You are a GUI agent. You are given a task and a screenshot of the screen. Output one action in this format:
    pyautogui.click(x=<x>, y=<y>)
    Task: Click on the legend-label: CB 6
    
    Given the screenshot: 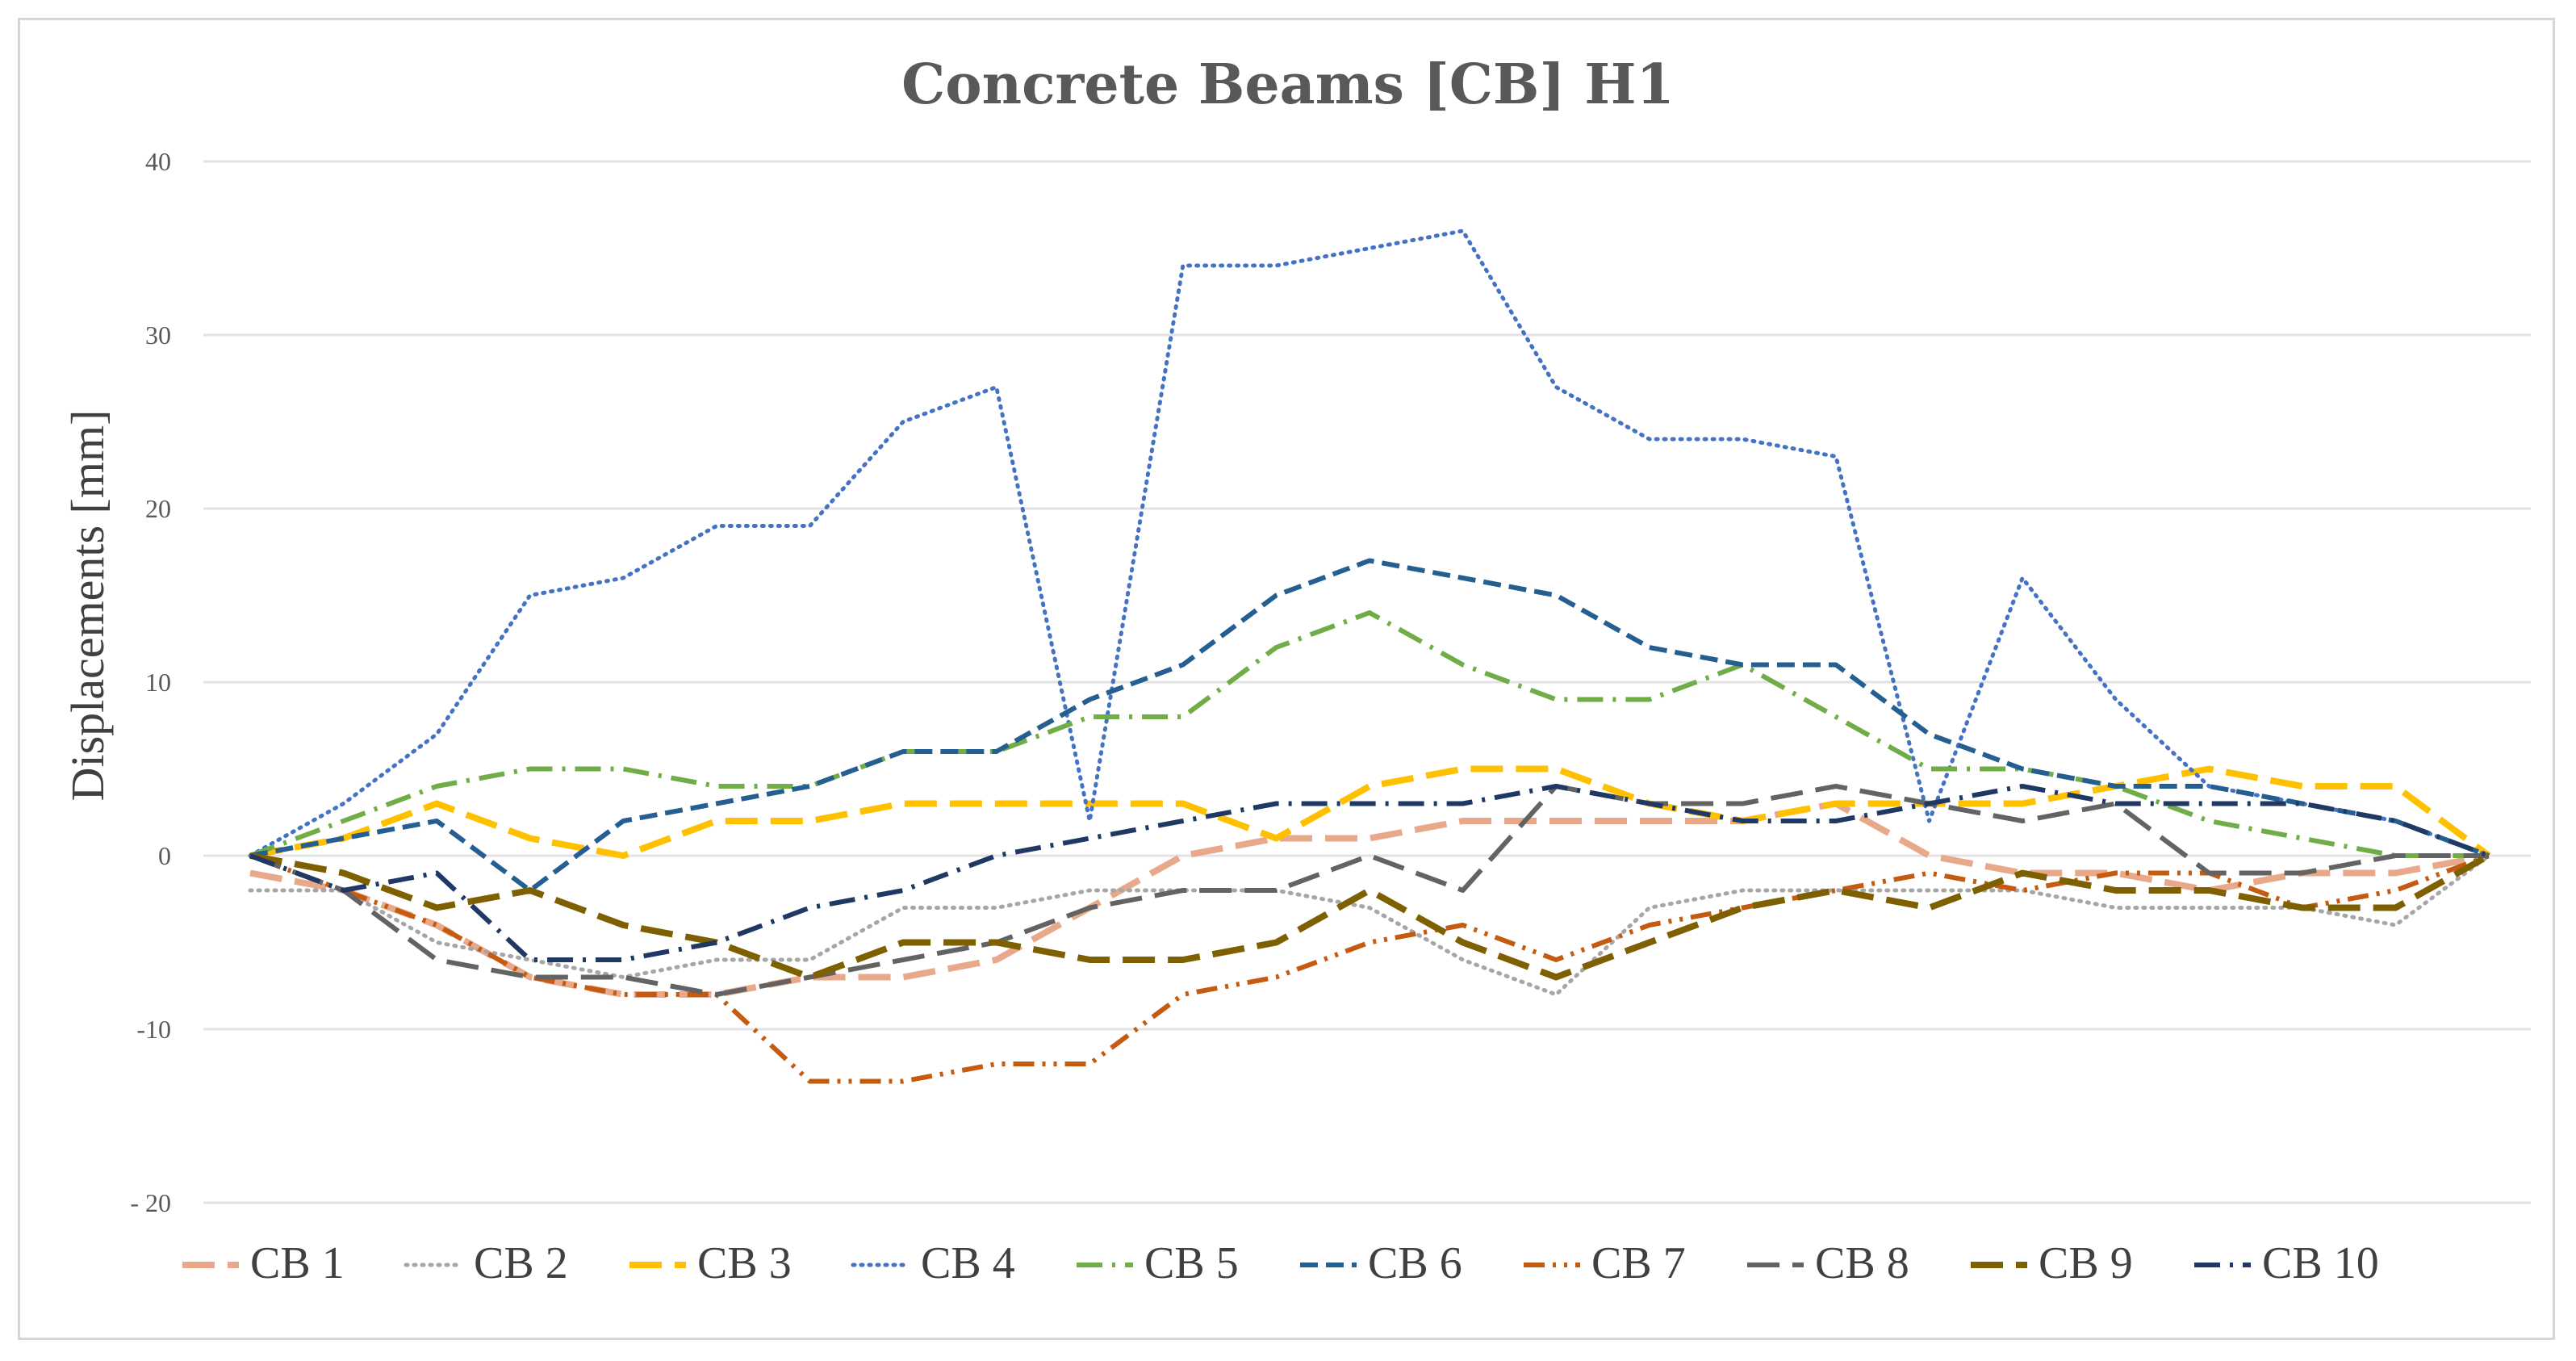 What is the action you would take?
    pyautogui.click(x=1415, y=1263)
    